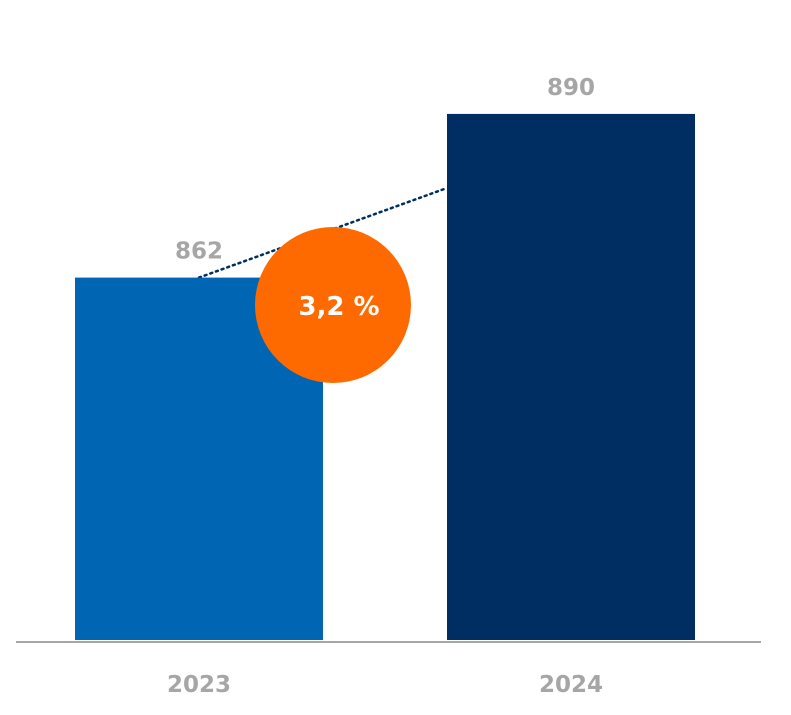 This screenshot has height=715, width=791. Describe the element at coordinates (571, 685) in the screenshot. I see `x-tick-label-2024: 2024` at that location.